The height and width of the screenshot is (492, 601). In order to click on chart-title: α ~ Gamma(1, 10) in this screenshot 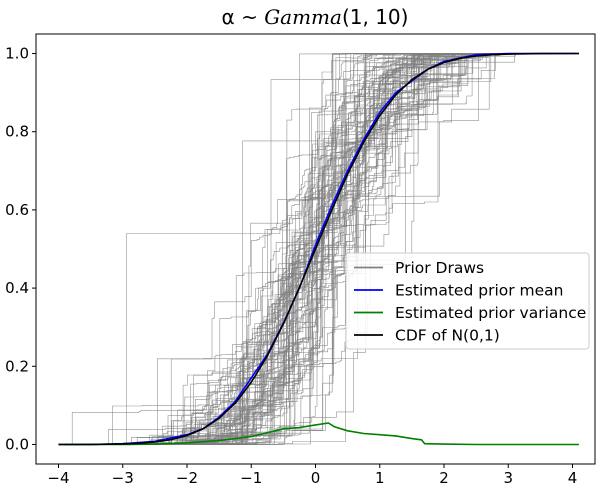, I will do `click(315, 17)`.